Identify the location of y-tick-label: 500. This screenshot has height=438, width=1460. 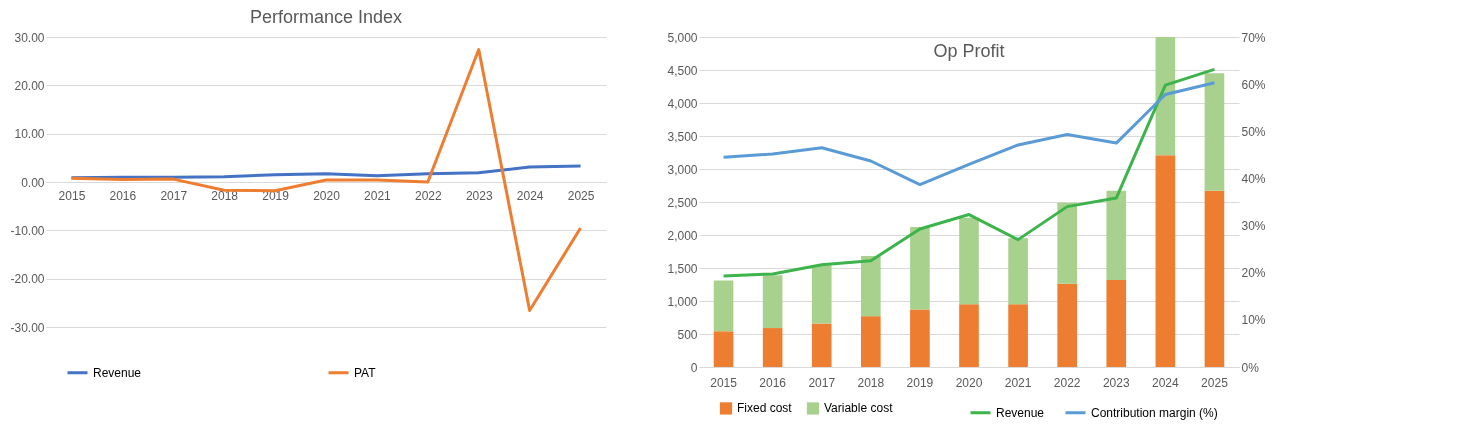
(687, 334).